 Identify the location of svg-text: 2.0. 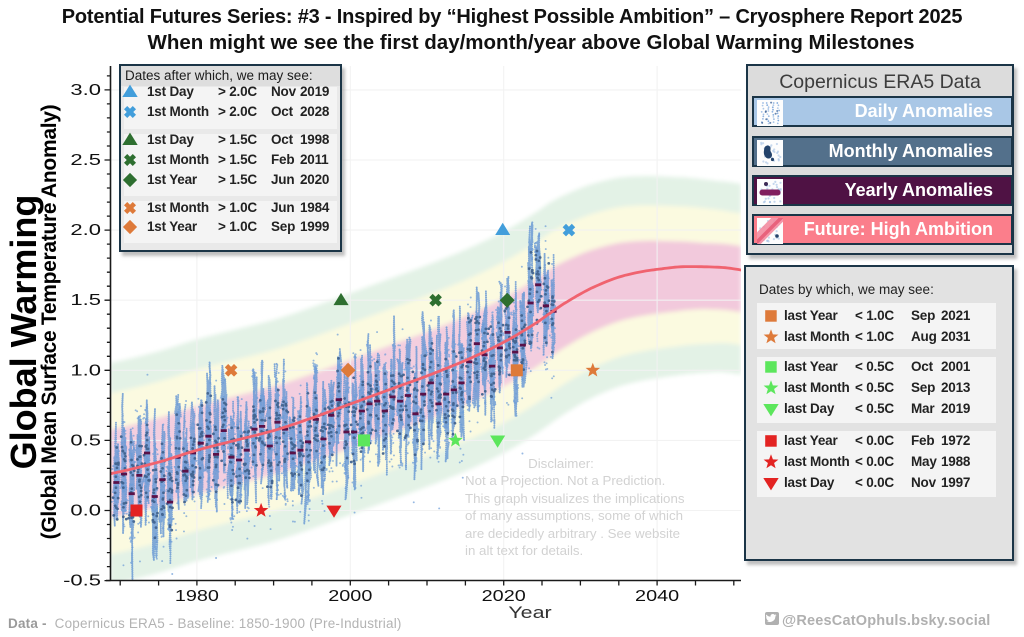
(85, 230).